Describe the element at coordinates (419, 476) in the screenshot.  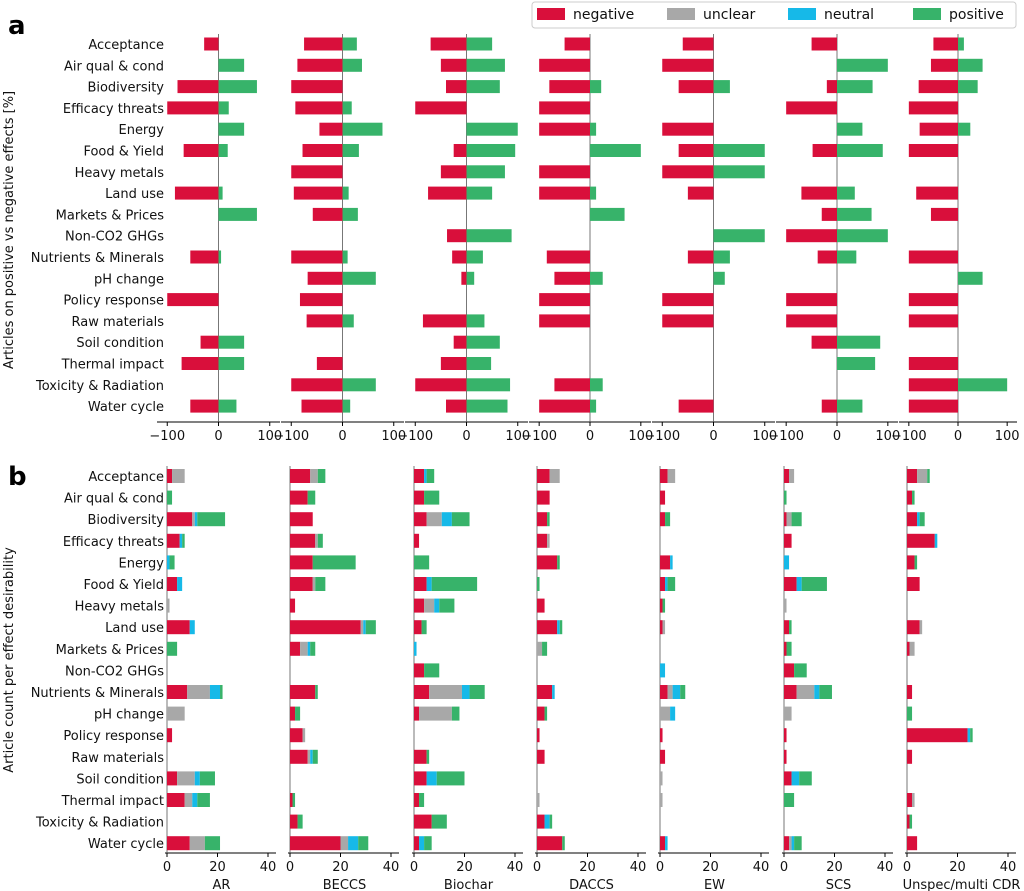
I see `bar-b-biochar-acceptance-negative` at that location.